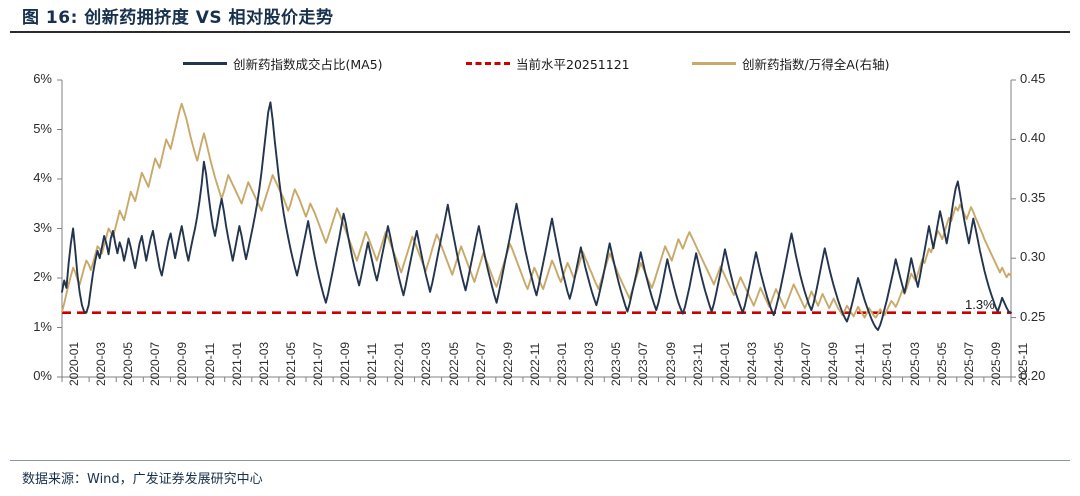 The height and width of the screenshot is (496, 1080). What do you see at coordinates (724, 363) in the screenshot?
I see `x-axis-tick-label: 2024-01` at bounding box center [724, 363].